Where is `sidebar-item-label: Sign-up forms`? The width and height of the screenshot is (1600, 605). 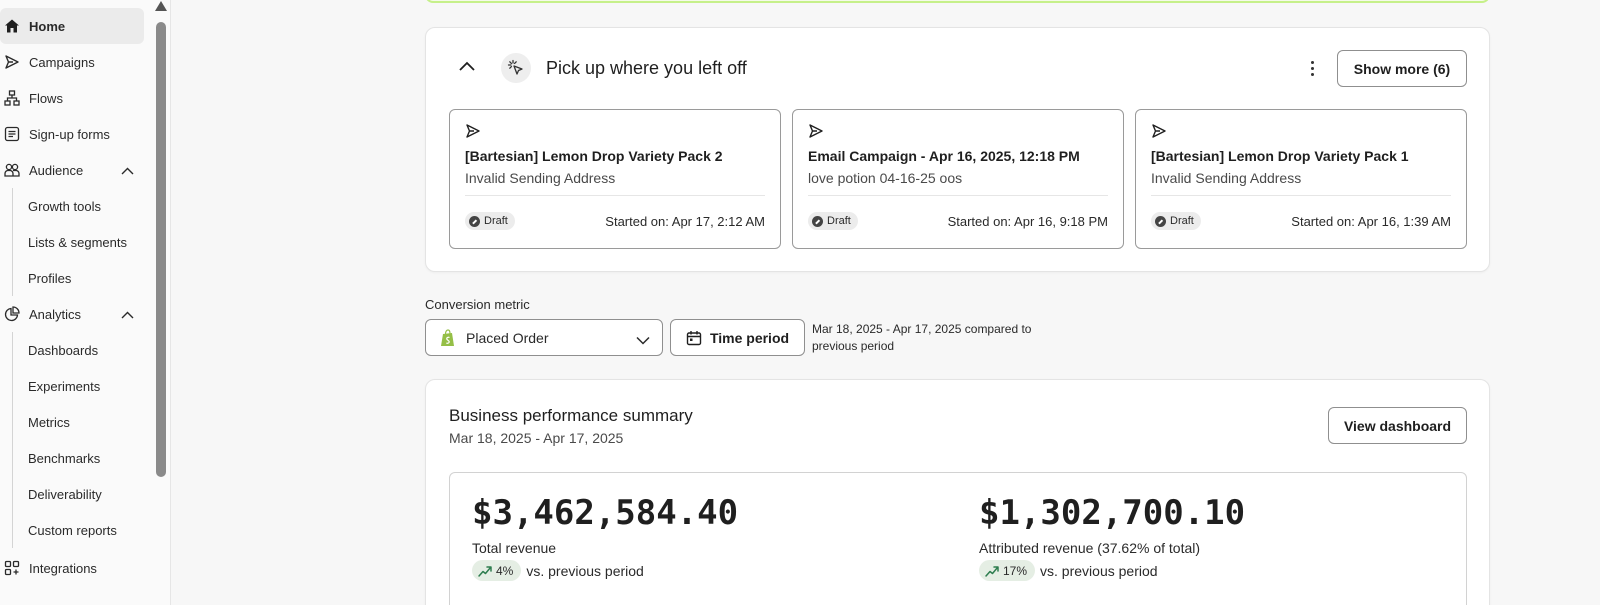 sidebar-item-label: Sign-up forms is located at coordinates (69, 134).